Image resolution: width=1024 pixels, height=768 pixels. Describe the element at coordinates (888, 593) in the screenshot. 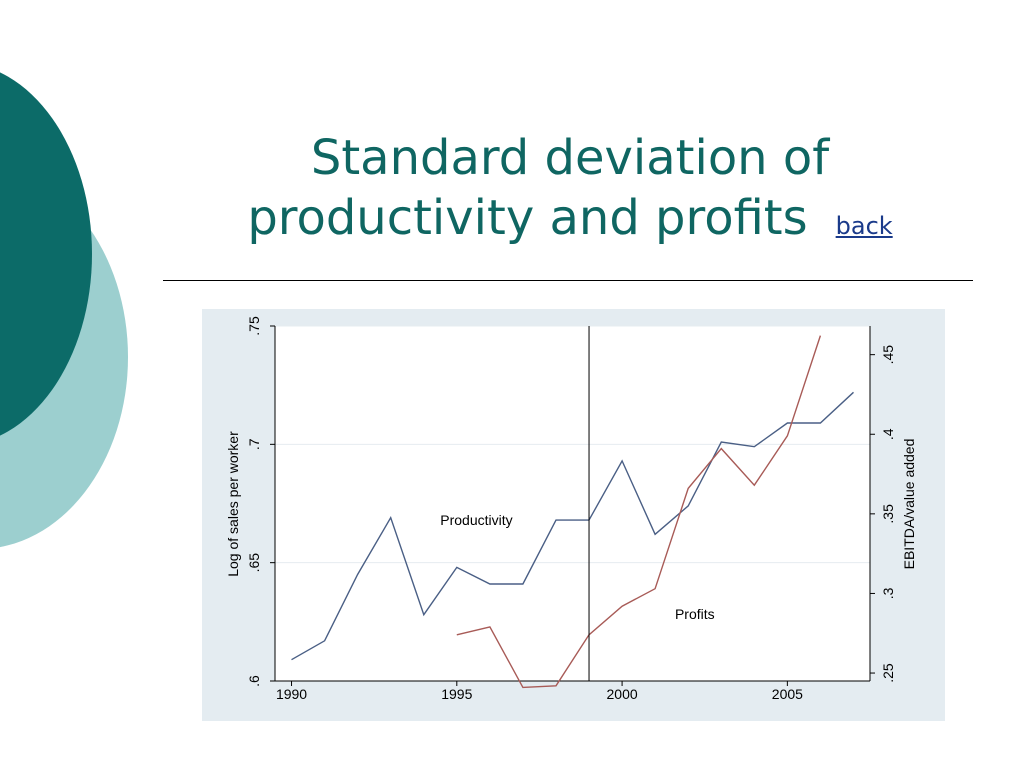

I see `y-right-tick-label-1: .3` at that location.